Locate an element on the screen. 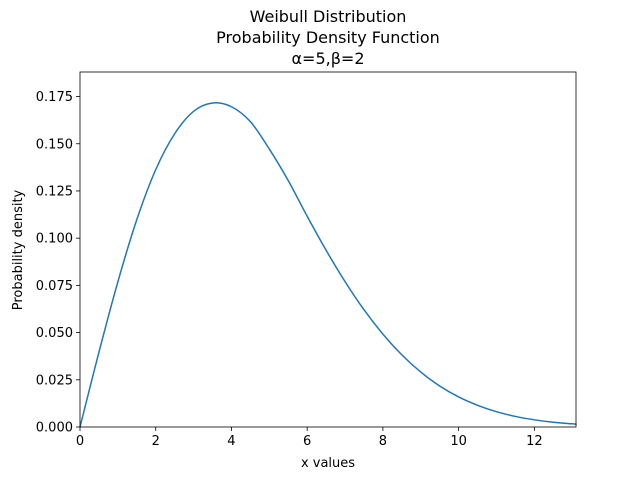 This screenshot has width=640, height=480. x-tick-label: 8 is located at coordinates (383, 441).